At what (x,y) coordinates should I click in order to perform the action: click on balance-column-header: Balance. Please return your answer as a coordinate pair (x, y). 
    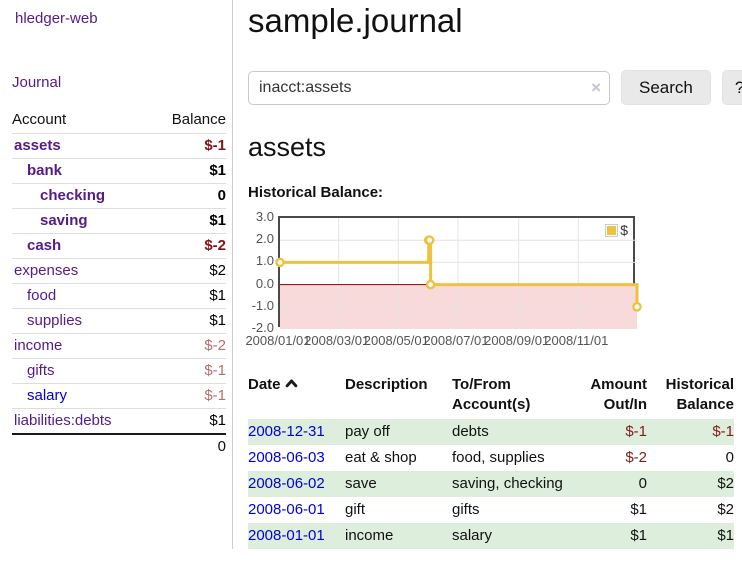
    Looking at the image, I should click on (198, 119).